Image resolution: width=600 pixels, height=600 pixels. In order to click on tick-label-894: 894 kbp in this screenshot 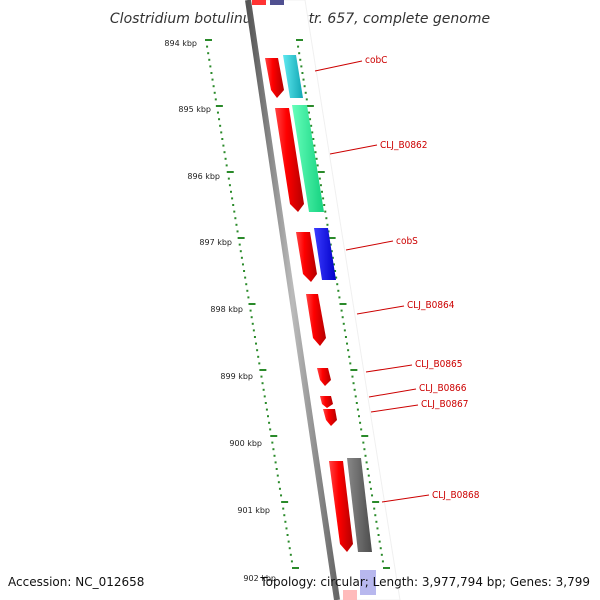, I will do `click(180, 43)`.